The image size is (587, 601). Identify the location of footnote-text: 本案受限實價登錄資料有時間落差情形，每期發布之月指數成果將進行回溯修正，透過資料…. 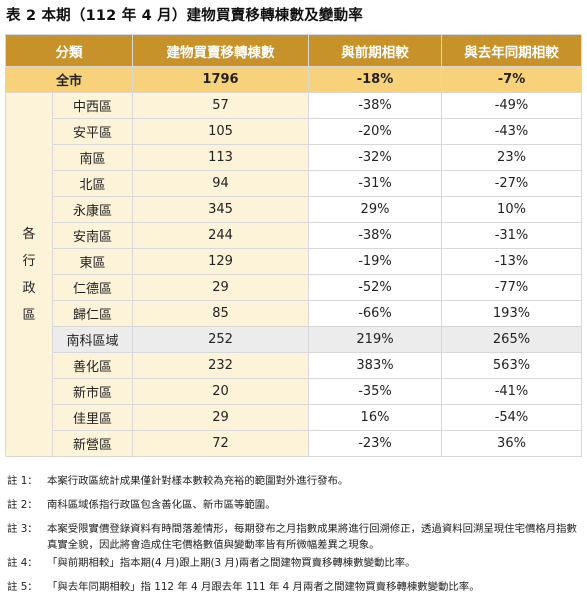
(312, 537).